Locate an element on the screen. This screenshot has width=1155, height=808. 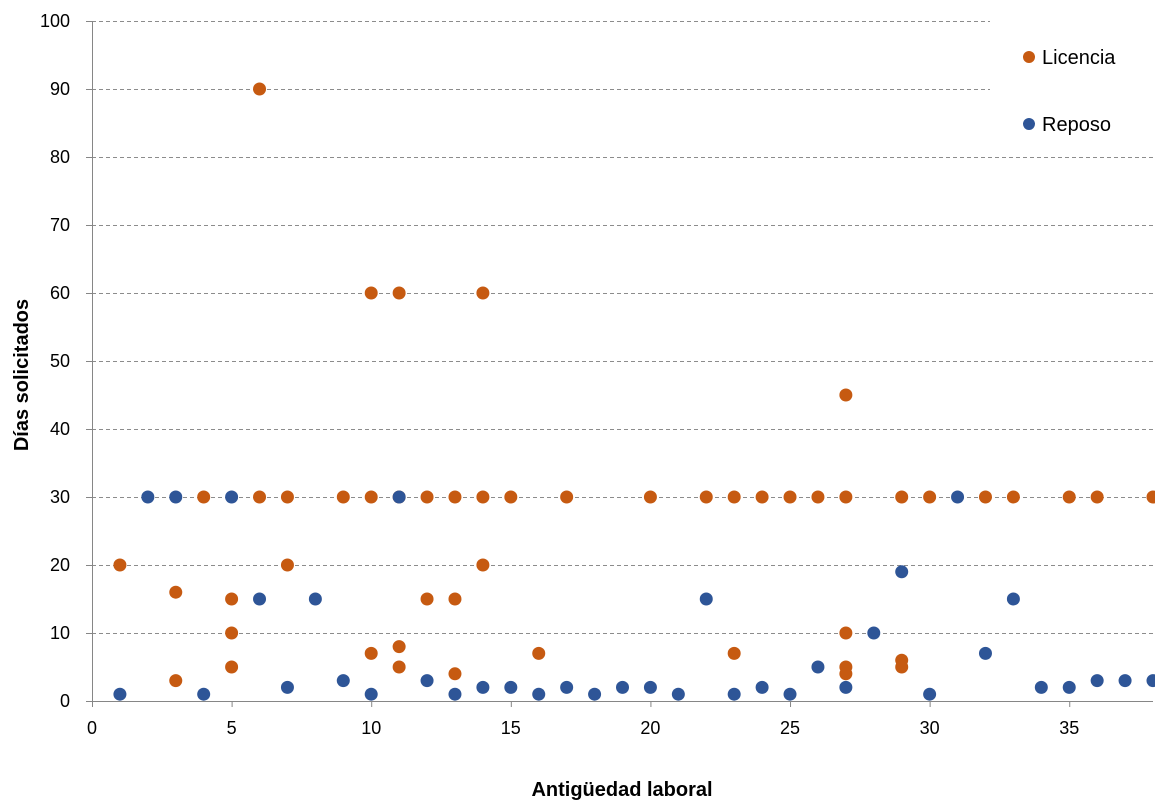
x-axis-title: Antigüedad laboral is located at coordinates (621, 790).